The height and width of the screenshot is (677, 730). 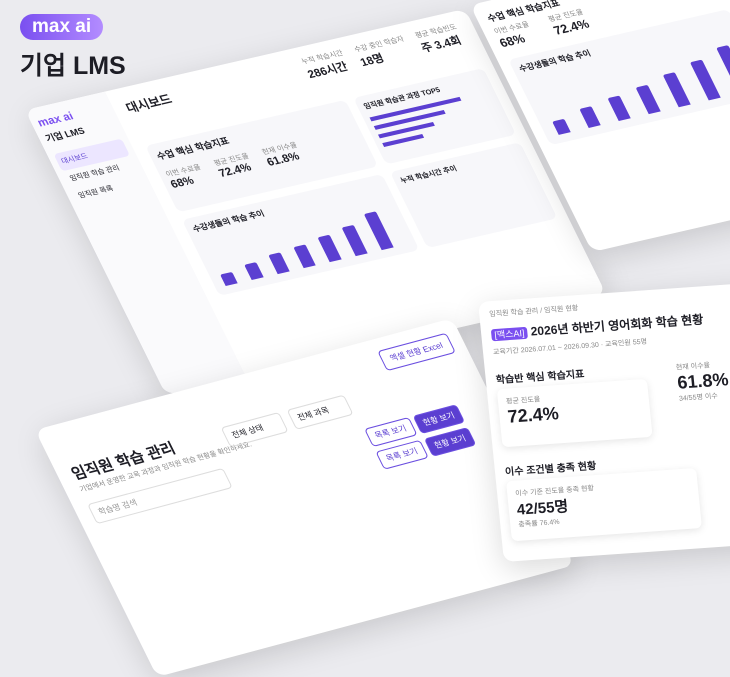 I want to click on label: 임직원 학습 관리 / 임직원 현황, so click(x=534, y=311).